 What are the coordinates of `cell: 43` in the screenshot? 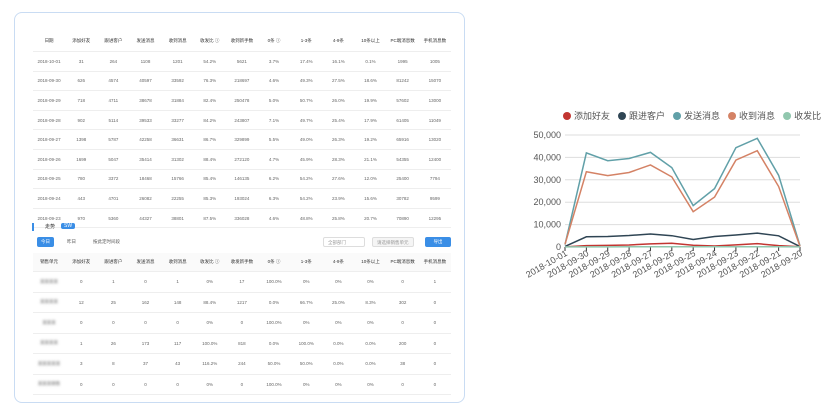 It's located at (177, 364).